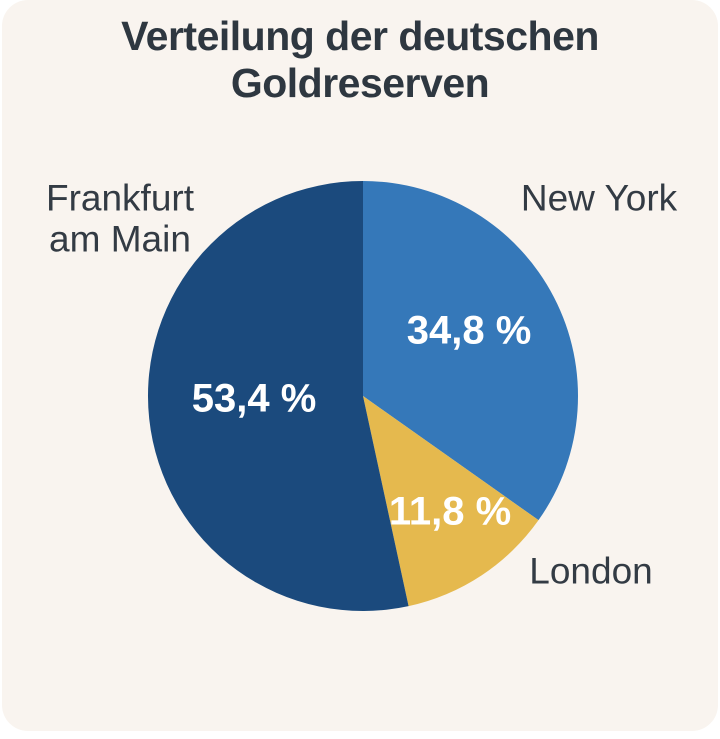  What do you see at coordinates (599, 198) in the screenshot?
I see `slice-label-new-york: New York` at bounding box center [599, 198].